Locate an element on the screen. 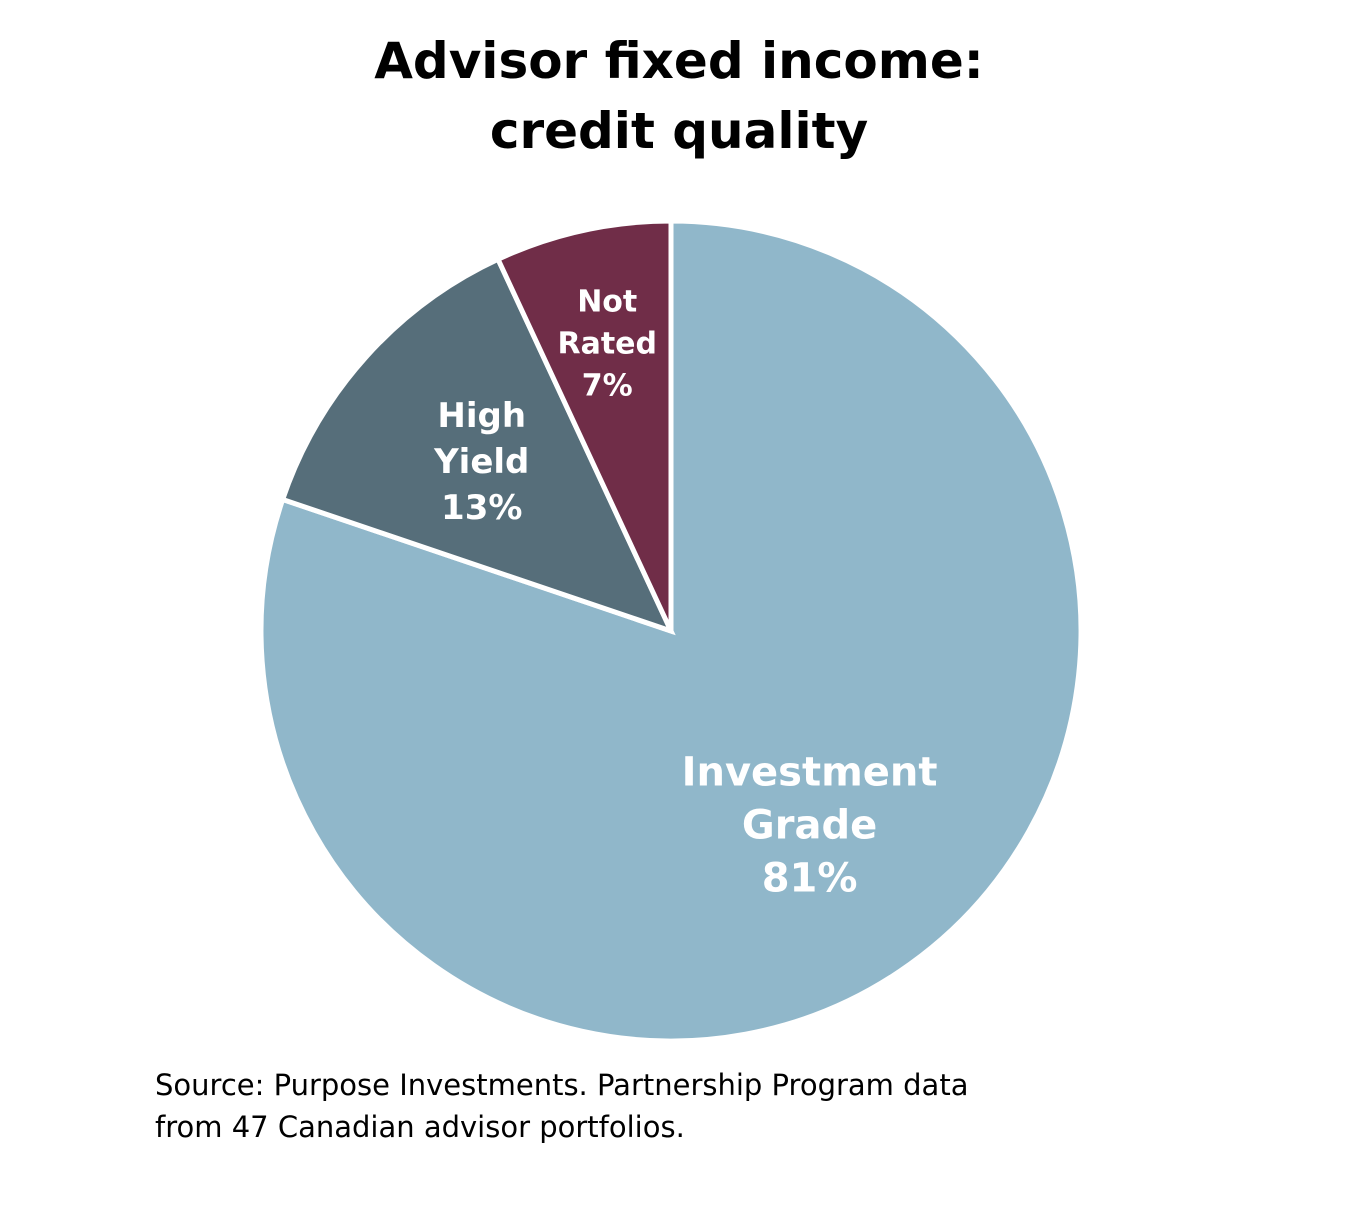  slice-label-investment-grade: Investment Grade 81% is located at coordinates (810, 825).